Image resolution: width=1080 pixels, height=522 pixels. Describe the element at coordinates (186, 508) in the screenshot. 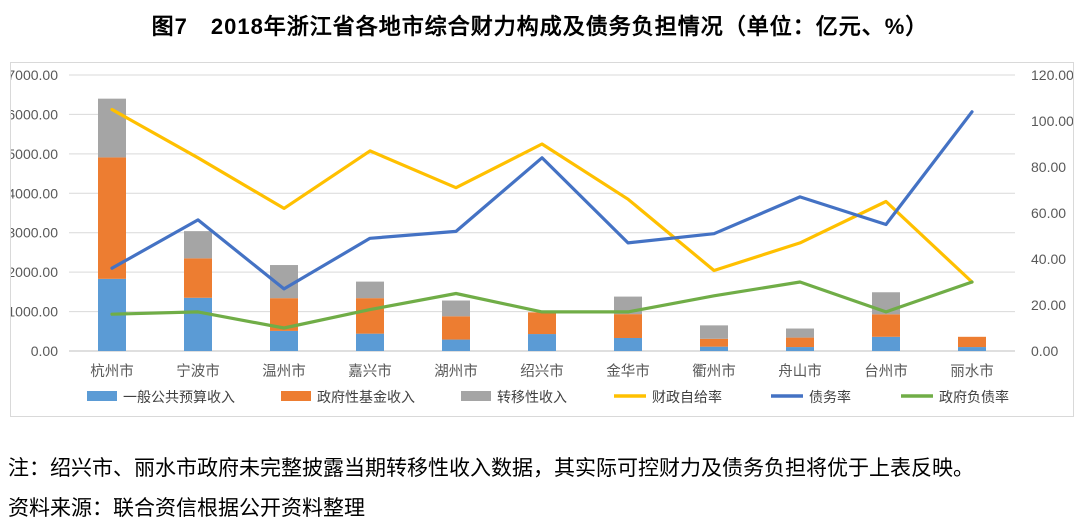

I see `data-source: 资料来源：联合资信根据公开资料整理` at that location.